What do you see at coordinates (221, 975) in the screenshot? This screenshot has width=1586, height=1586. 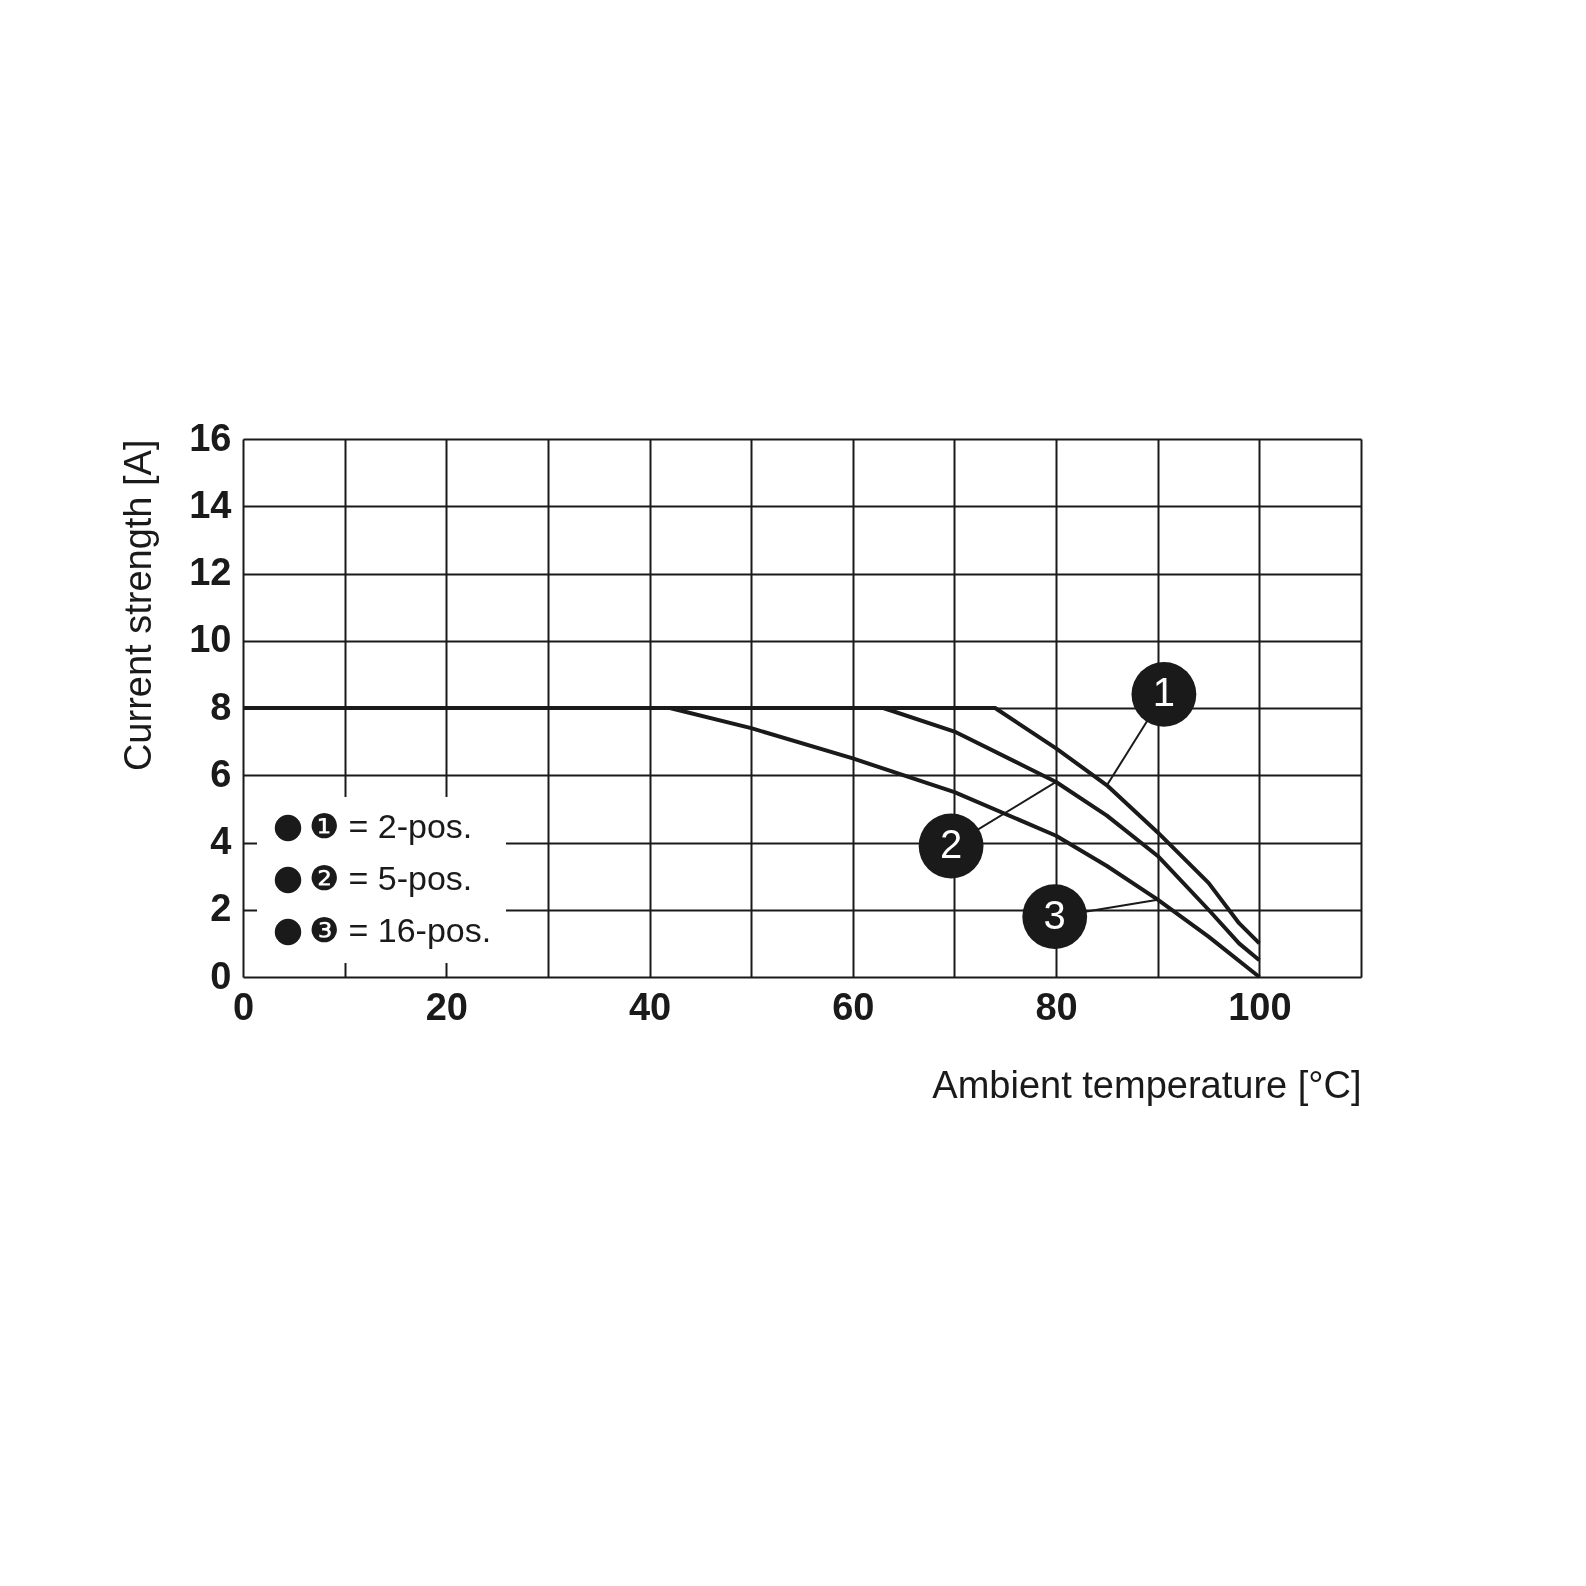 I see `y-tick-label: 0` at bounding box center [221, 975].